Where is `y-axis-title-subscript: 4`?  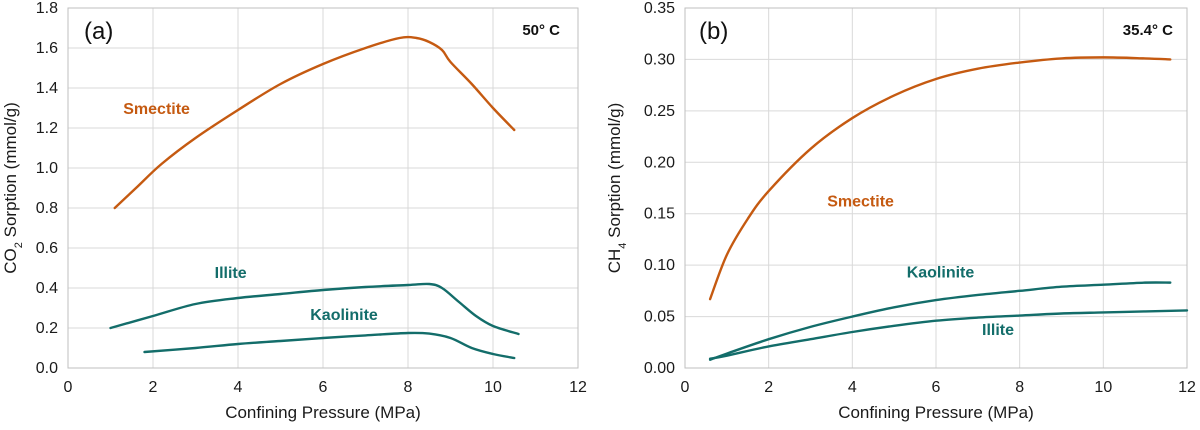
y-axis-title-subscript: 4 is located at coordinates (623, 246).